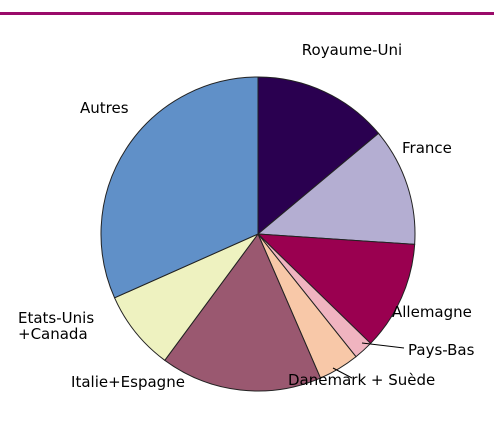 Image resolution: width=494 pixels, height=432 pixels. I want to click on slice-label: Allemagne, so click(432, 312).